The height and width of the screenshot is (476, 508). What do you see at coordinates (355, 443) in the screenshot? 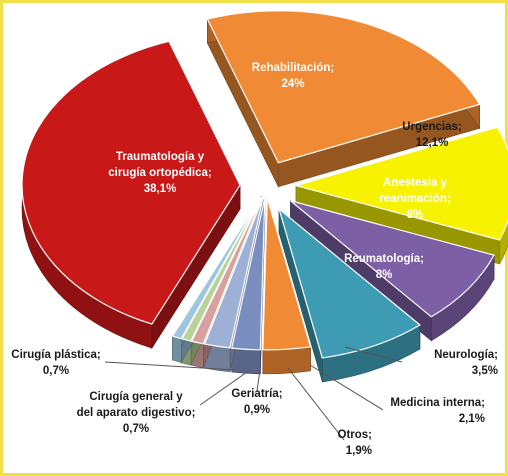
I see `slice-label-otros: Otros; 1,9%` at bounding box center [355, 443].